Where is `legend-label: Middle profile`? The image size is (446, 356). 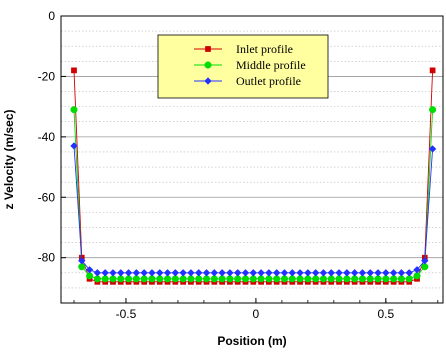 legend-label: Middle profile is located at coordinates (271, 65).